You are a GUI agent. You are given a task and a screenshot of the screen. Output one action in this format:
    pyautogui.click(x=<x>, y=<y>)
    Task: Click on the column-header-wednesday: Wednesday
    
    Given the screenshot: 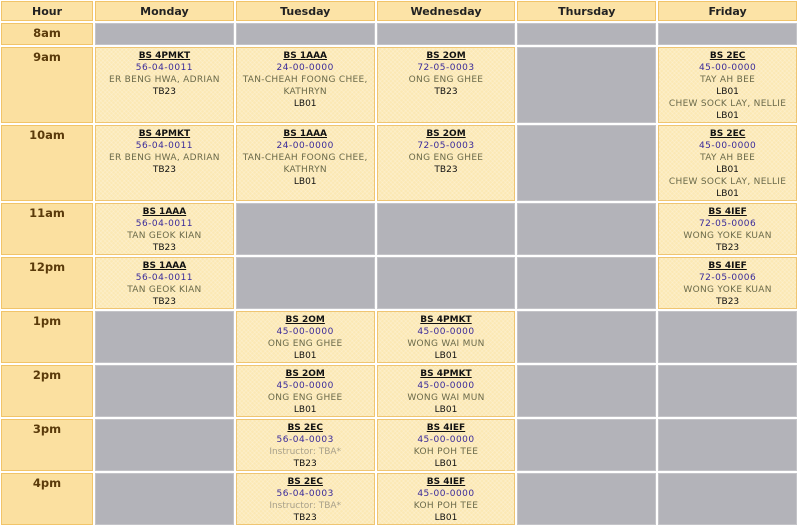 What is the action you would take?
    pyautogui.click(x=446, y=11)
    